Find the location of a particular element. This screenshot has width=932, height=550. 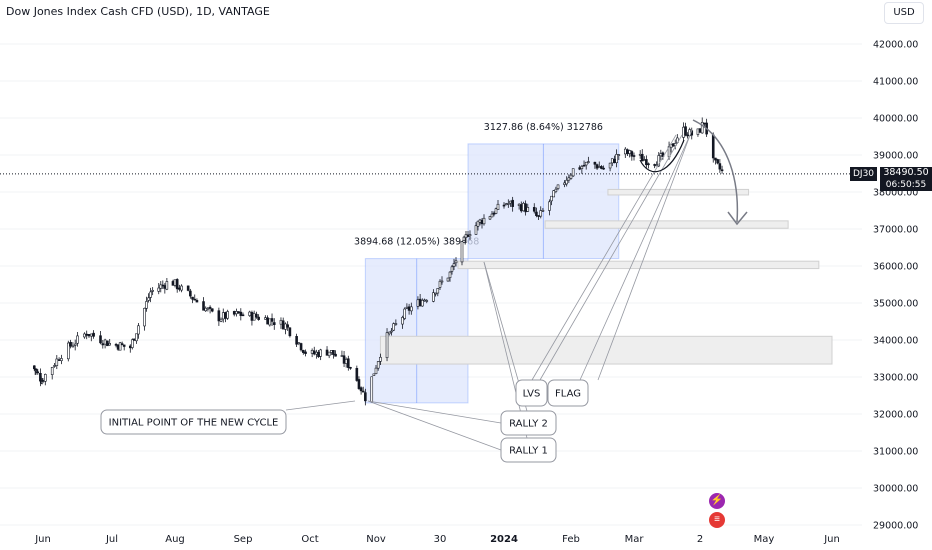

x-tick-label: 2024 is located at coordinates (504, 539).